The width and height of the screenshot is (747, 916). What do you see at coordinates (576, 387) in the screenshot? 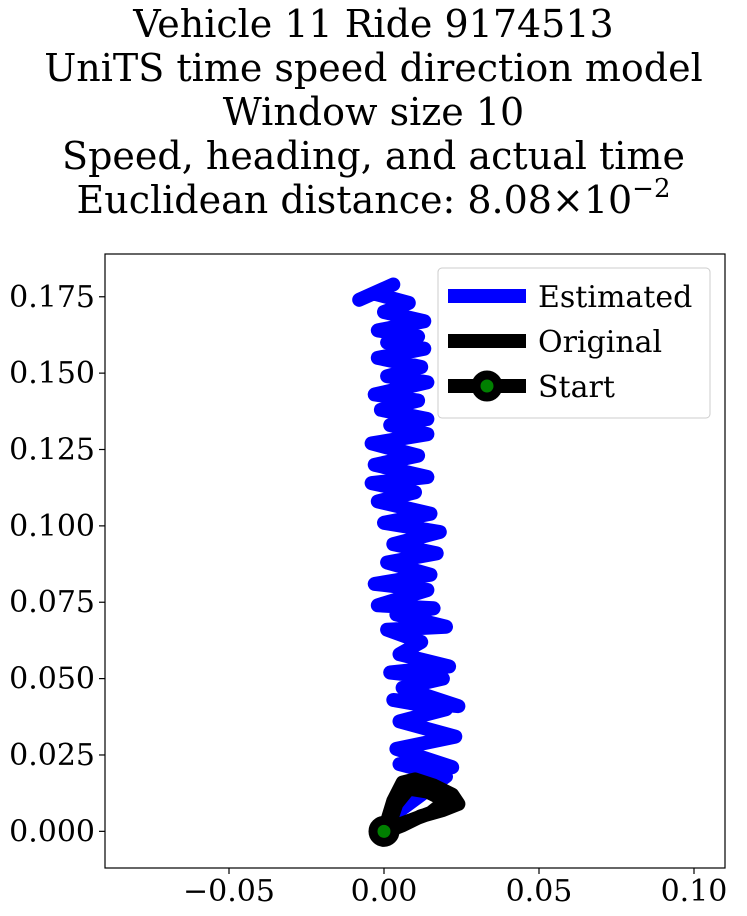
I see `legend-label-start: Start` at bounding box center [576, 387].